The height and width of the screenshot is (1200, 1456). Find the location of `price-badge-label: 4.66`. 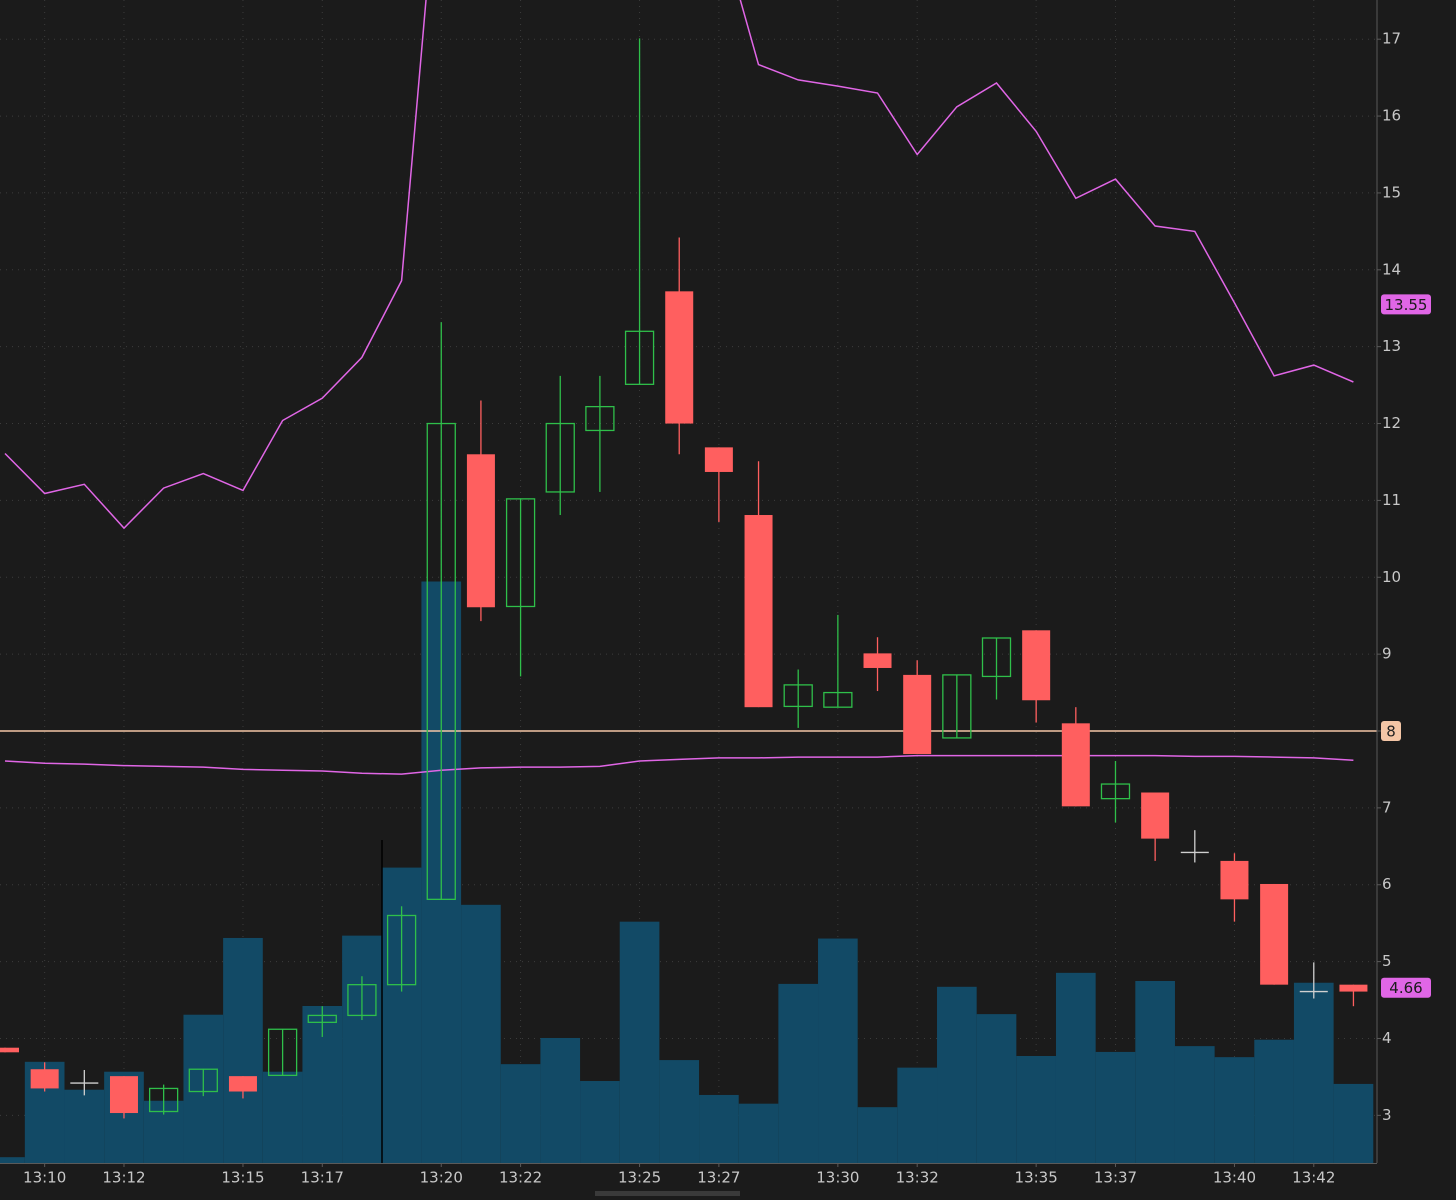

price-badge-label: 4.66 is located at coordinates (1405, 988).